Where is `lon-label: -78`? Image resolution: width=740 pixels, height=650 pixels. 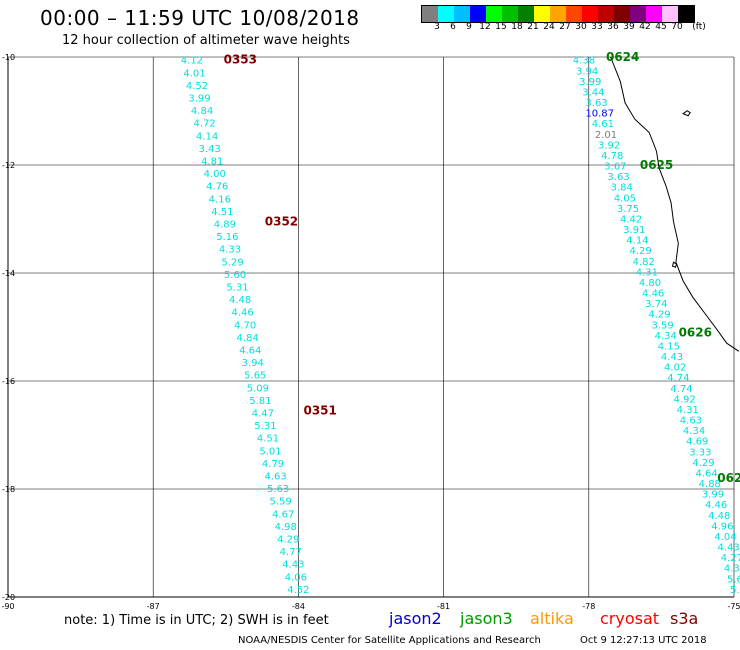 lon-label: -78 is located at coordinates (588, 606).